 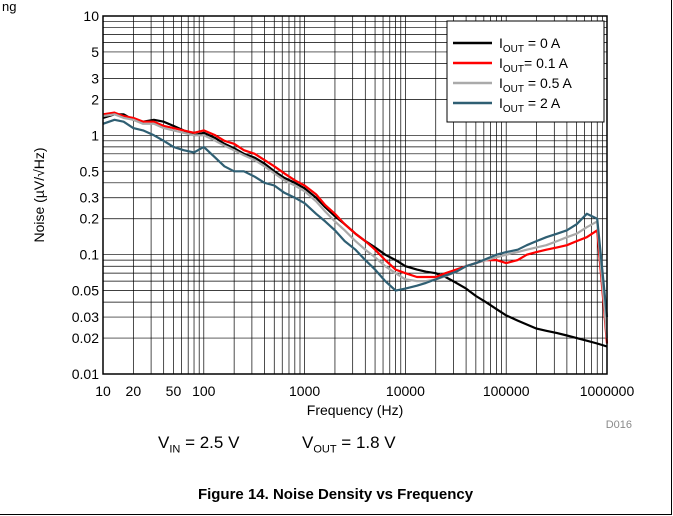 I want to click on y-tick-label: 2, so click(x=95, y=99).